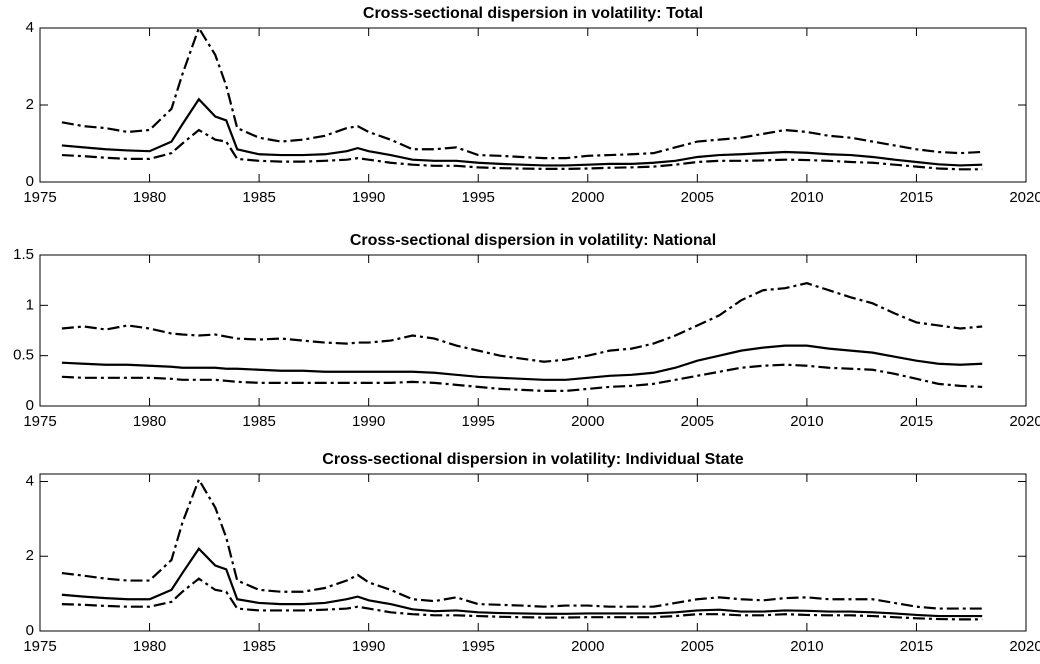  What do you see at coordinates (23, 254) in the screenshot?
I see `y-tick-label: 1.5` at bounding box center [23, 254].